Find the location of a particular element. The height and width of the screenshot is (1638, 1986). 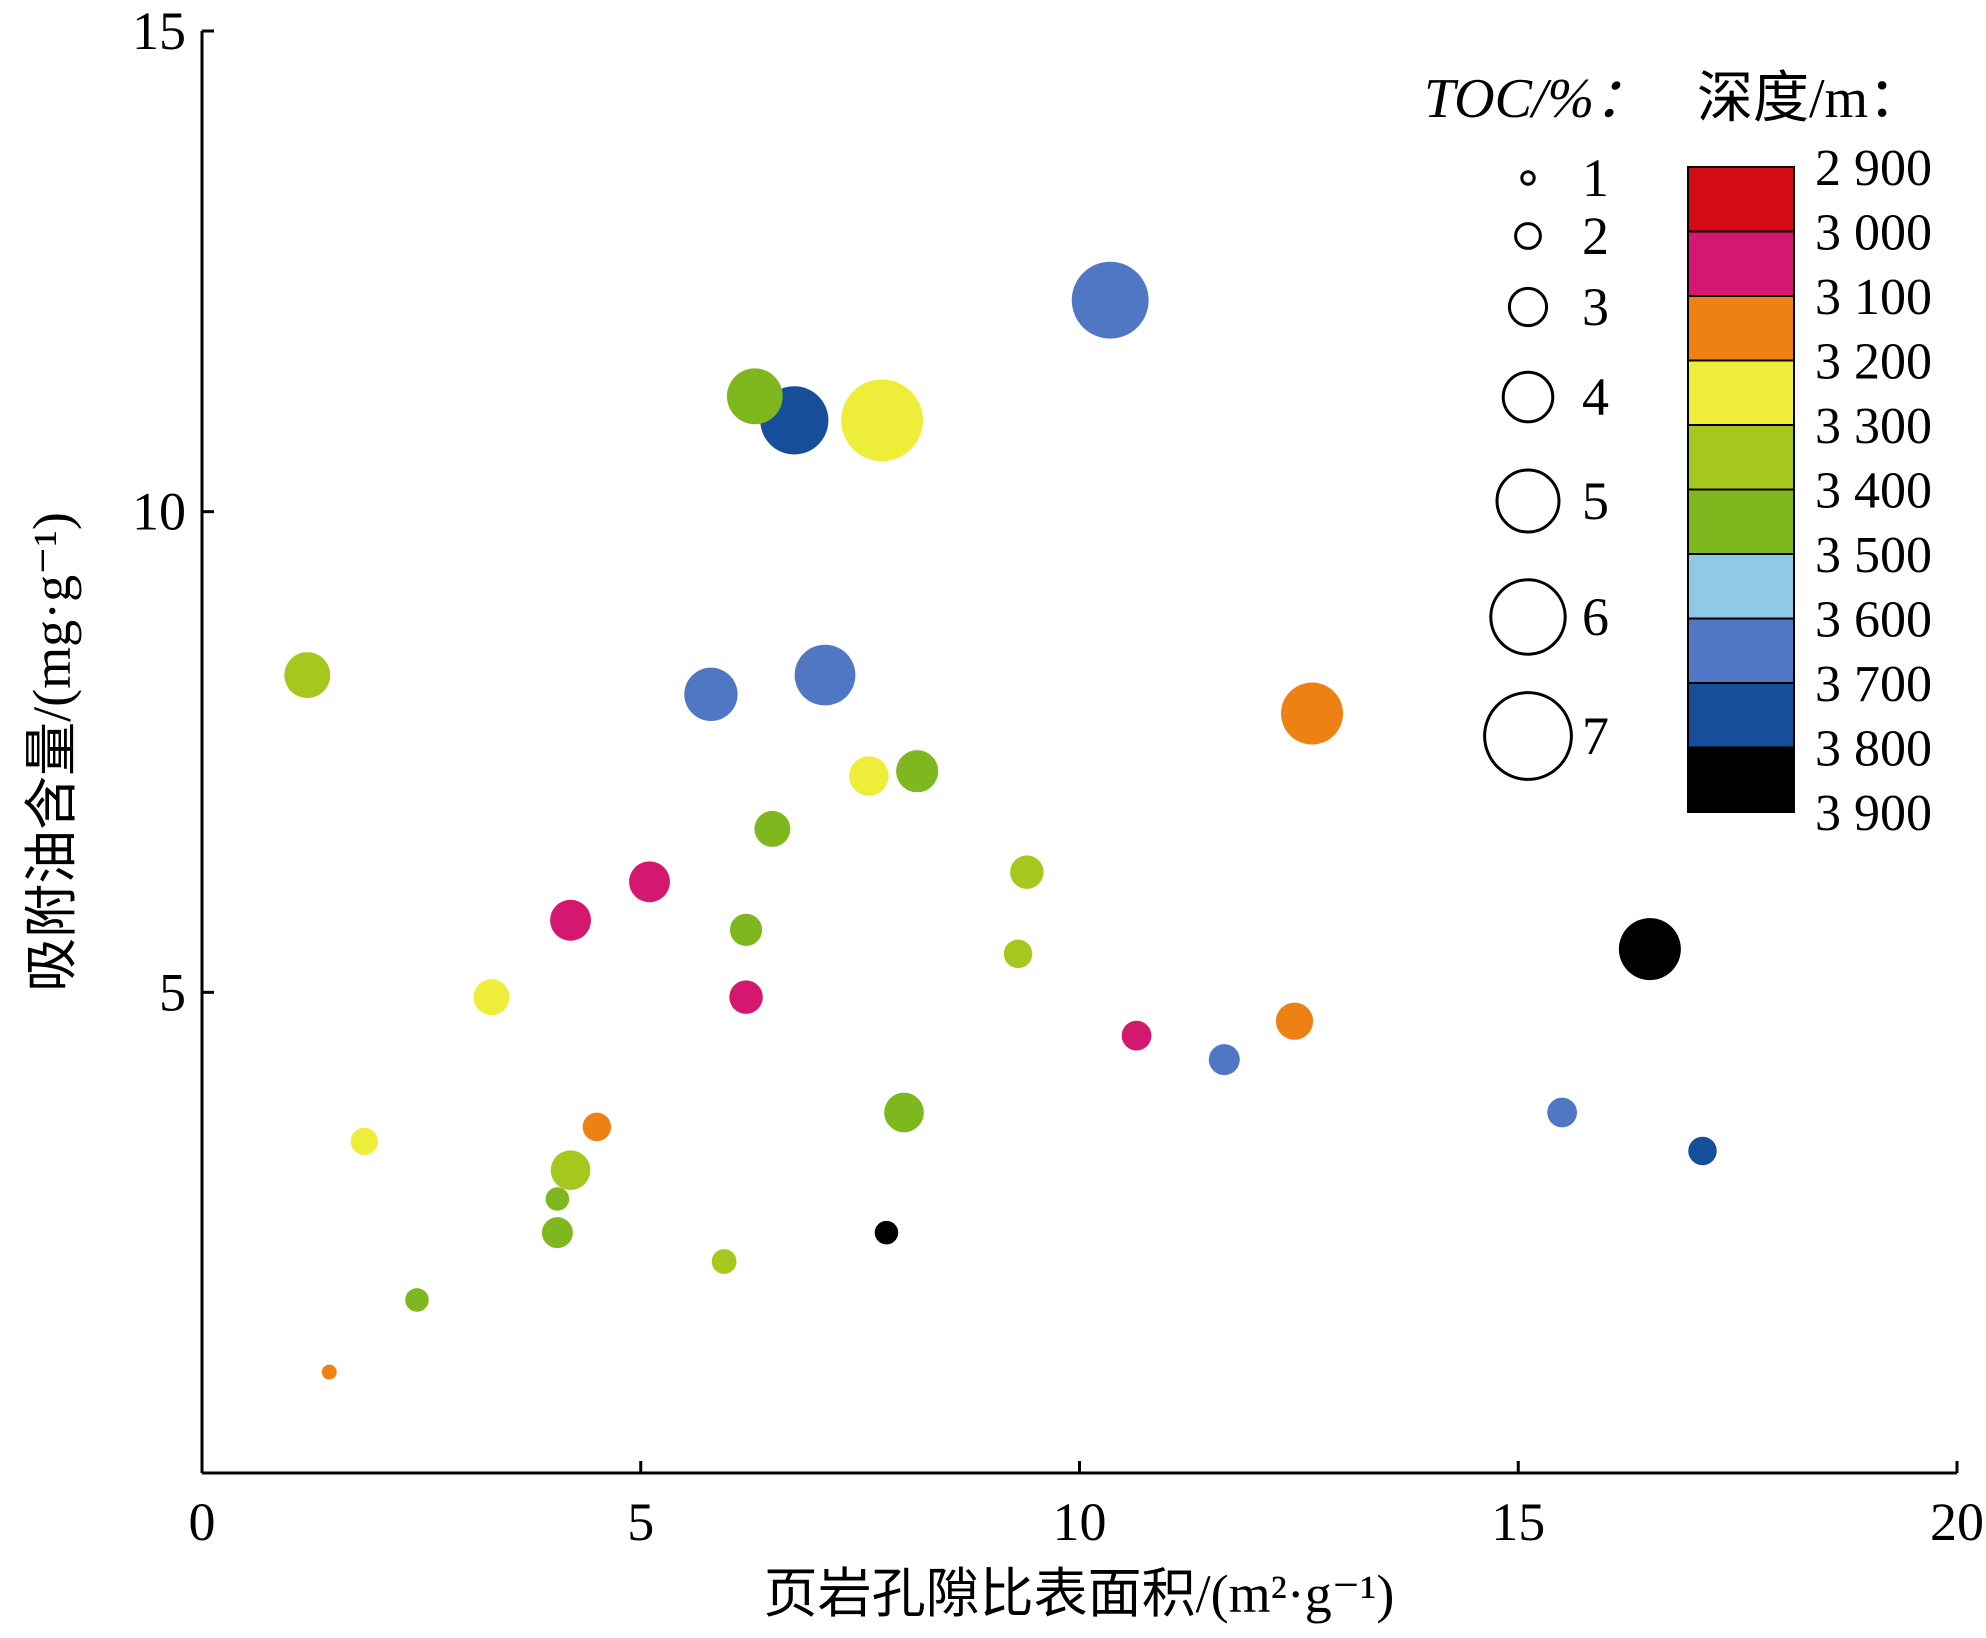

color-legend-tick-label: 3 700 is located at coordinates (1873, 684).